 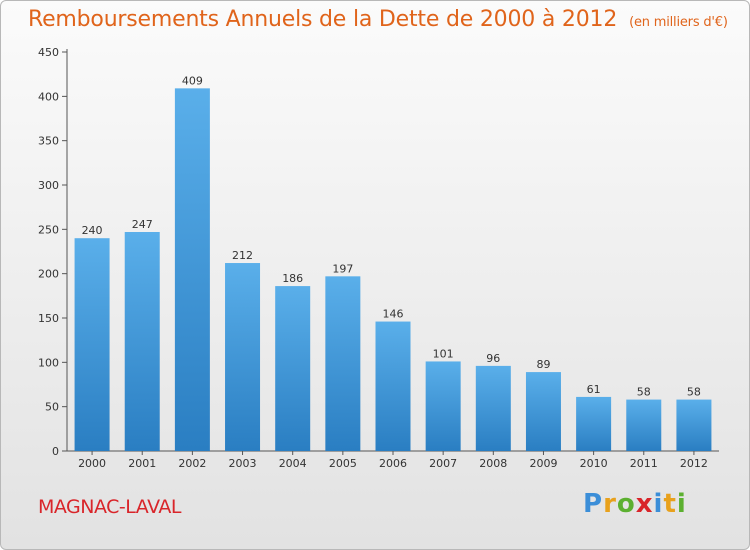 What do you see at coordinates (48, 185) in the screenshot?
I see `y-tick-label: 300` at bounding box center [48, 185].